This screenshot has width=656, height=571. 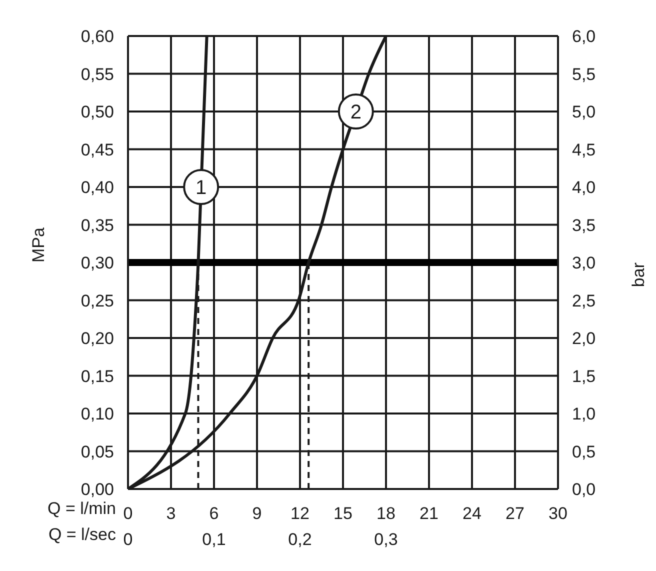 What do you see at coordinates (558, 514) in the screenshot?
I see `x-tick-label: 30` at bounding box center [558, 514].